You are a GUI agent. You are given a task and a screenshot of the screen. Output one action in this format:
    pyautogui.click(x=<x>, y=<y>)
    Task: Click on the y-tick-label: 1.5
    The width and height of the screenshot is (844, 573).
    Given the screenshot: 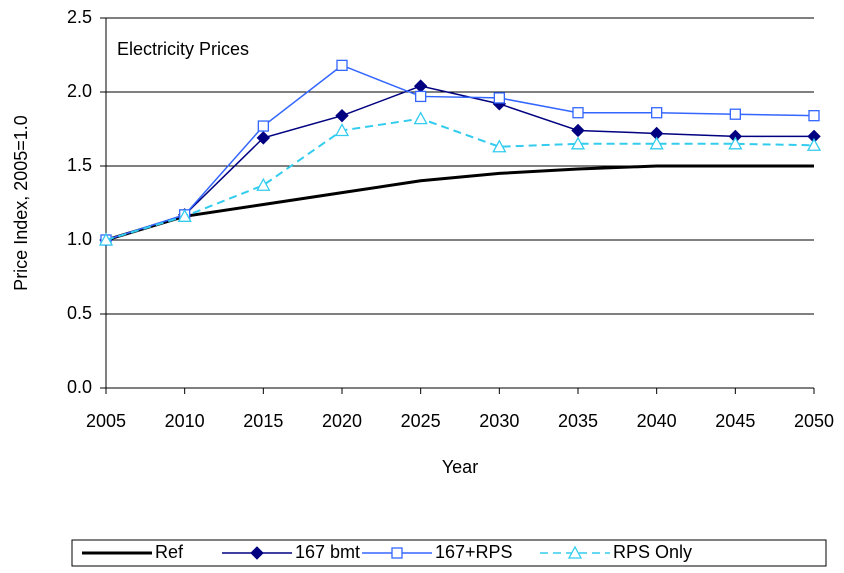 What is the action you would take?
    pyautogui.click(x=79, y=165)
    